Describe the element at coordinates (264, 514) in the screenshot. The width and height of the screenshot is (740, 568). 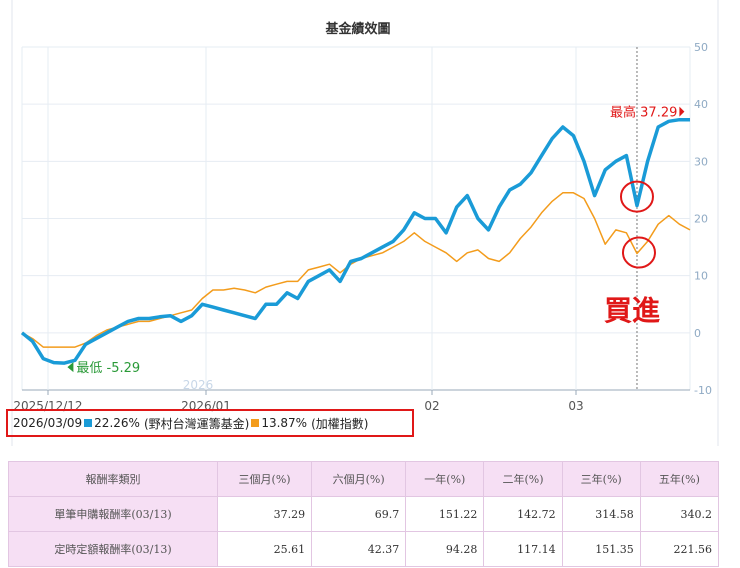
I see `table-cell: 37.29` at that location.